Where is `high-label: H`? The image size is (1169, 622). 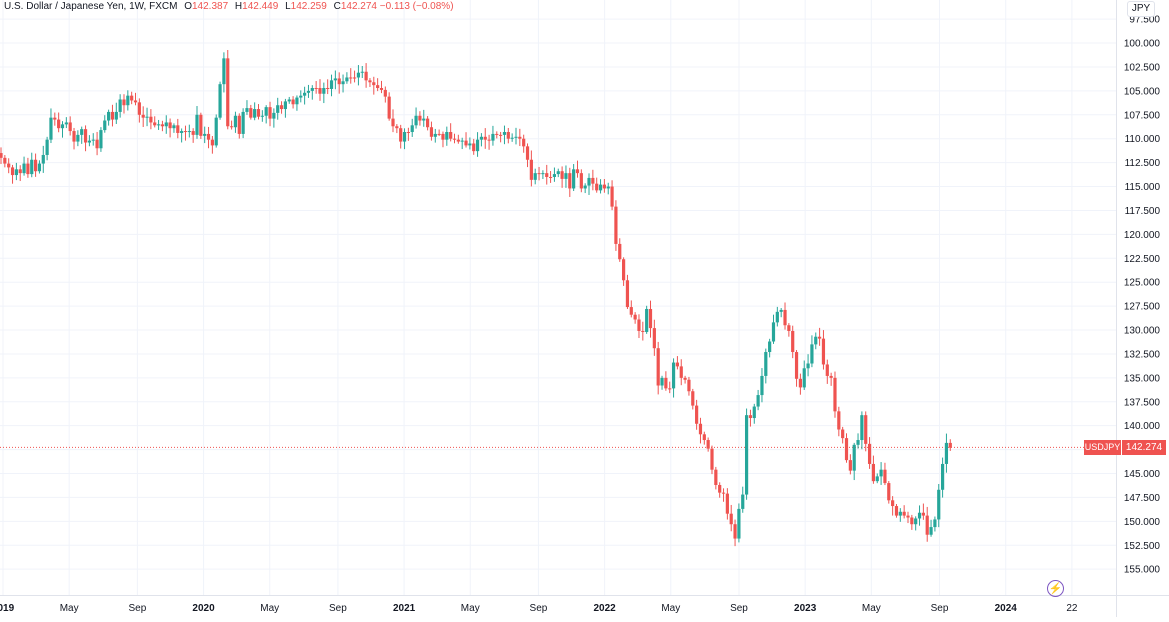
high-label: H is located at coordinates (238, 6).